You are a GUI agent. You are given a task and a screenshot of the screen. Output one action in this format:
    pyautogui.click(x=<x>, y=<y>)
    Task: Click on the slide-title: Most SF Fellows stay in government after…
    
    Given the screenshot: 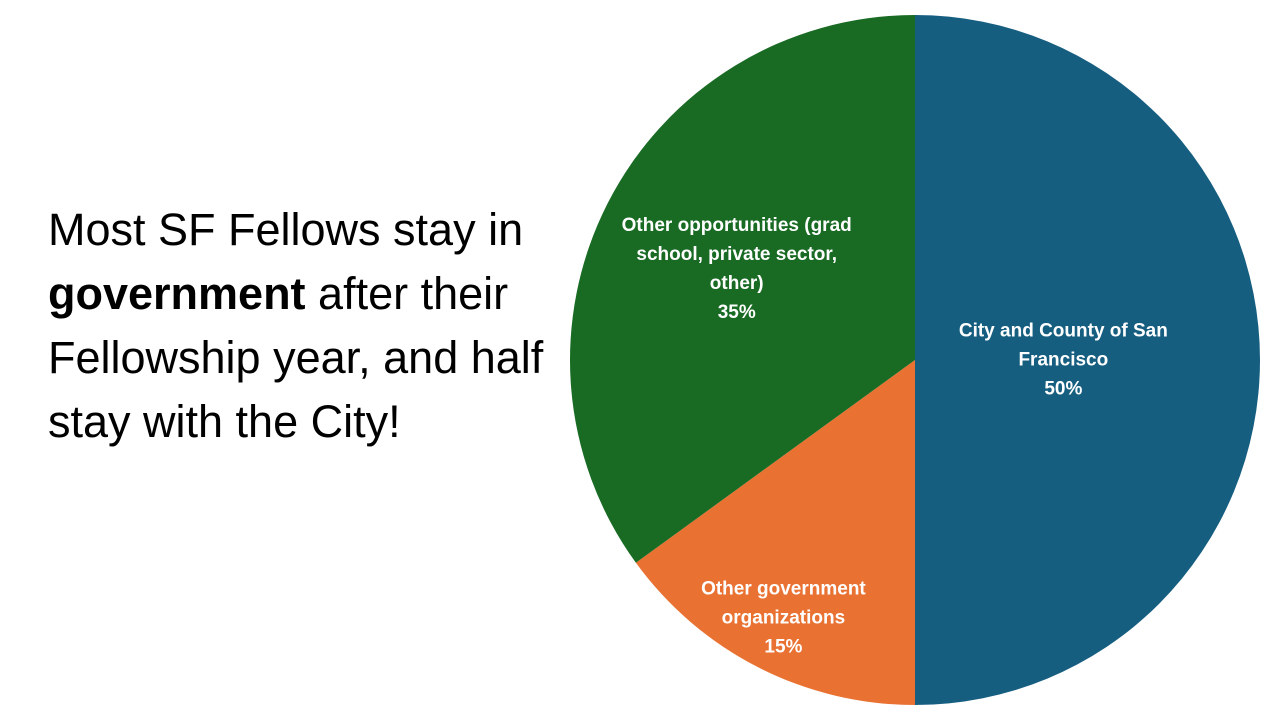 What is the action you would take?
    pyautogui.click(x=298, y=326)
    